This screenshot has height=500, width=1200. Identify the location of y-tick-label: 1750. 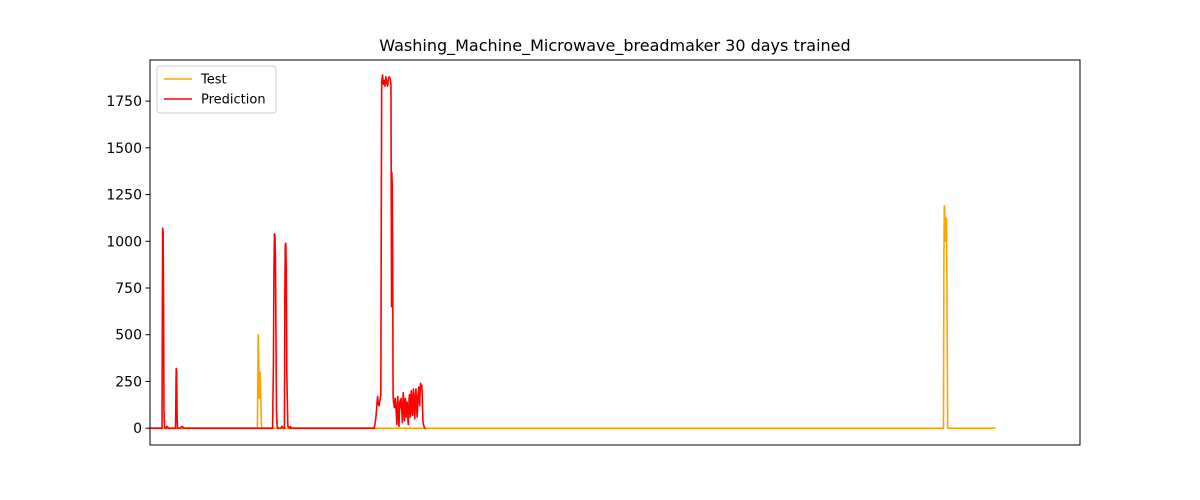
(124, 102).